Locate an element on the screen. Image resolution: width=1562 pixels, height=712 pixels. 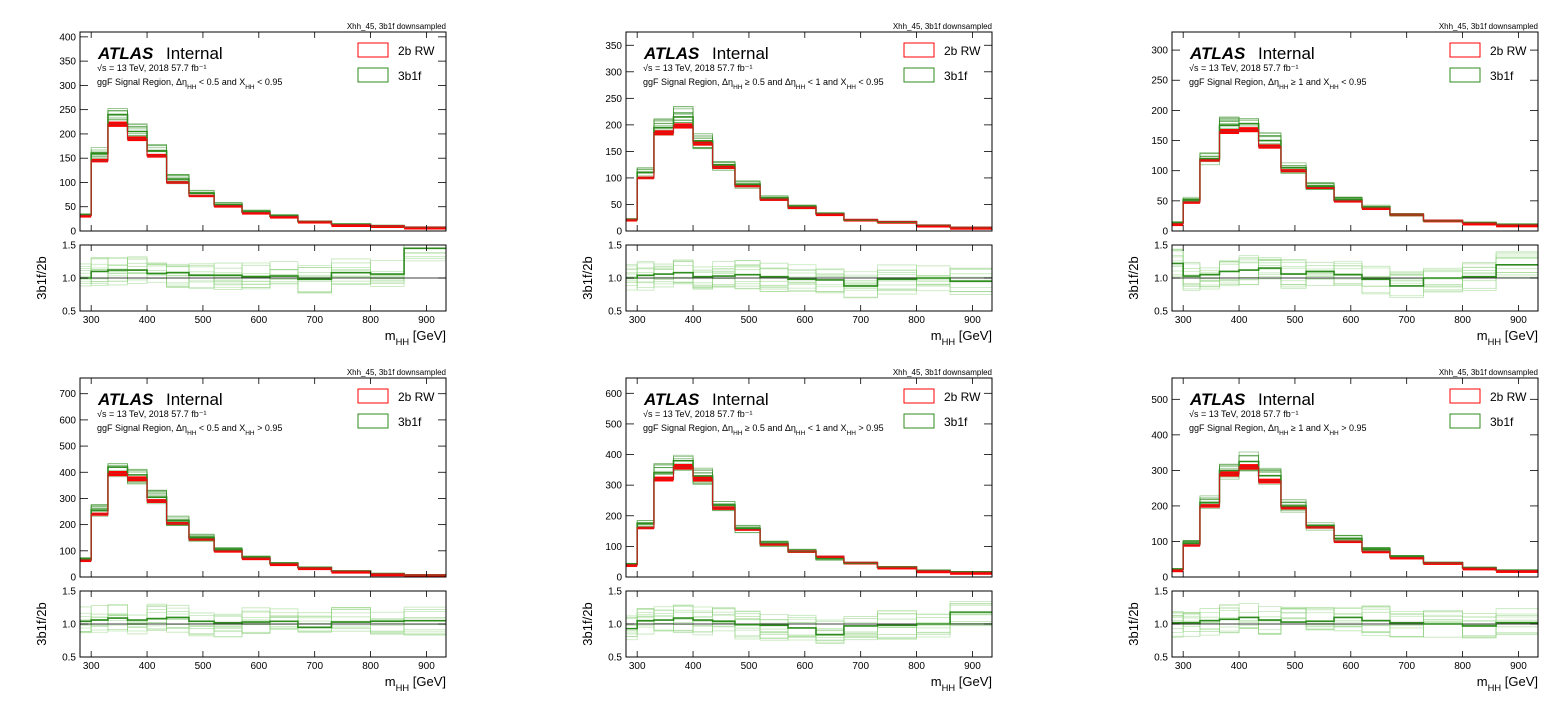
x-tick-label: 400 is located at coordinates (693, 666).